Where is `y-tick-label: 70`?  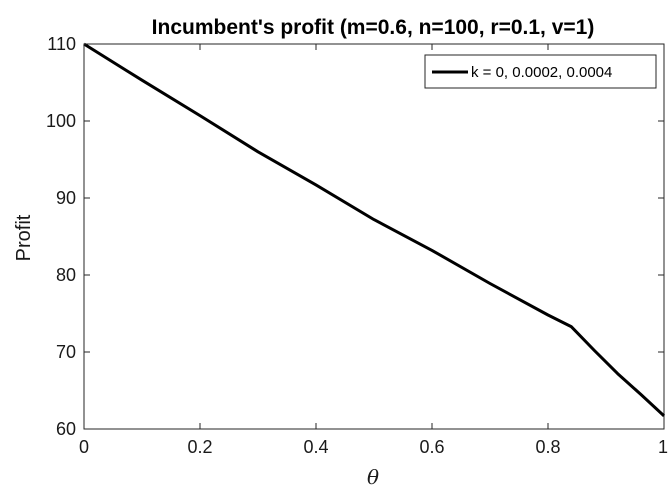
y-tick-label: 70 is located at coordinates (66, 352).